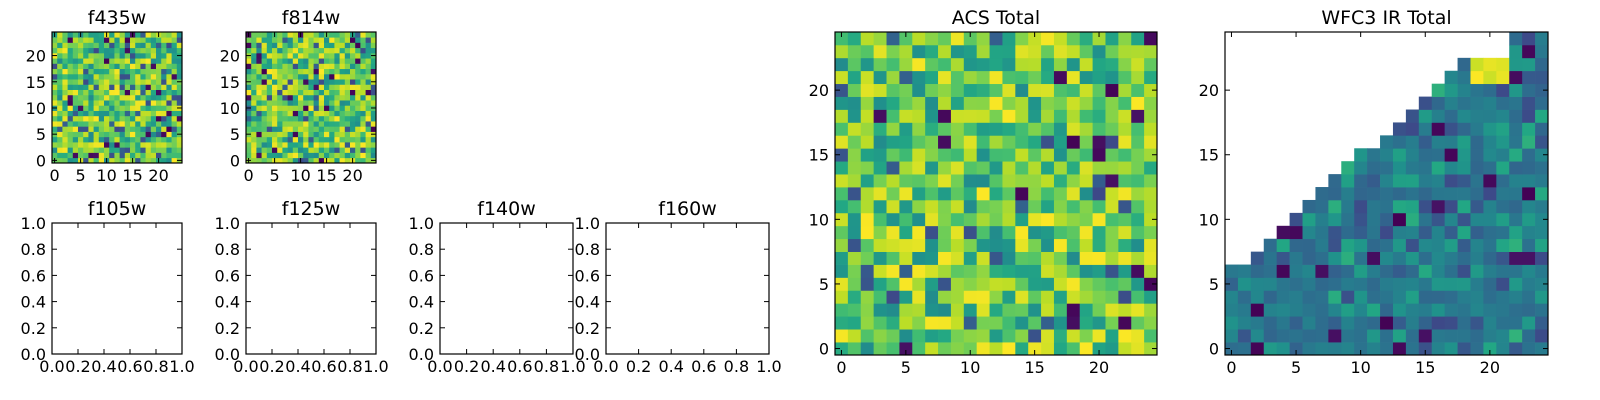  What do you see at coordinates (117, 97) in the screenshot?
I see `axes-frame` at bounding box center [117, 97].